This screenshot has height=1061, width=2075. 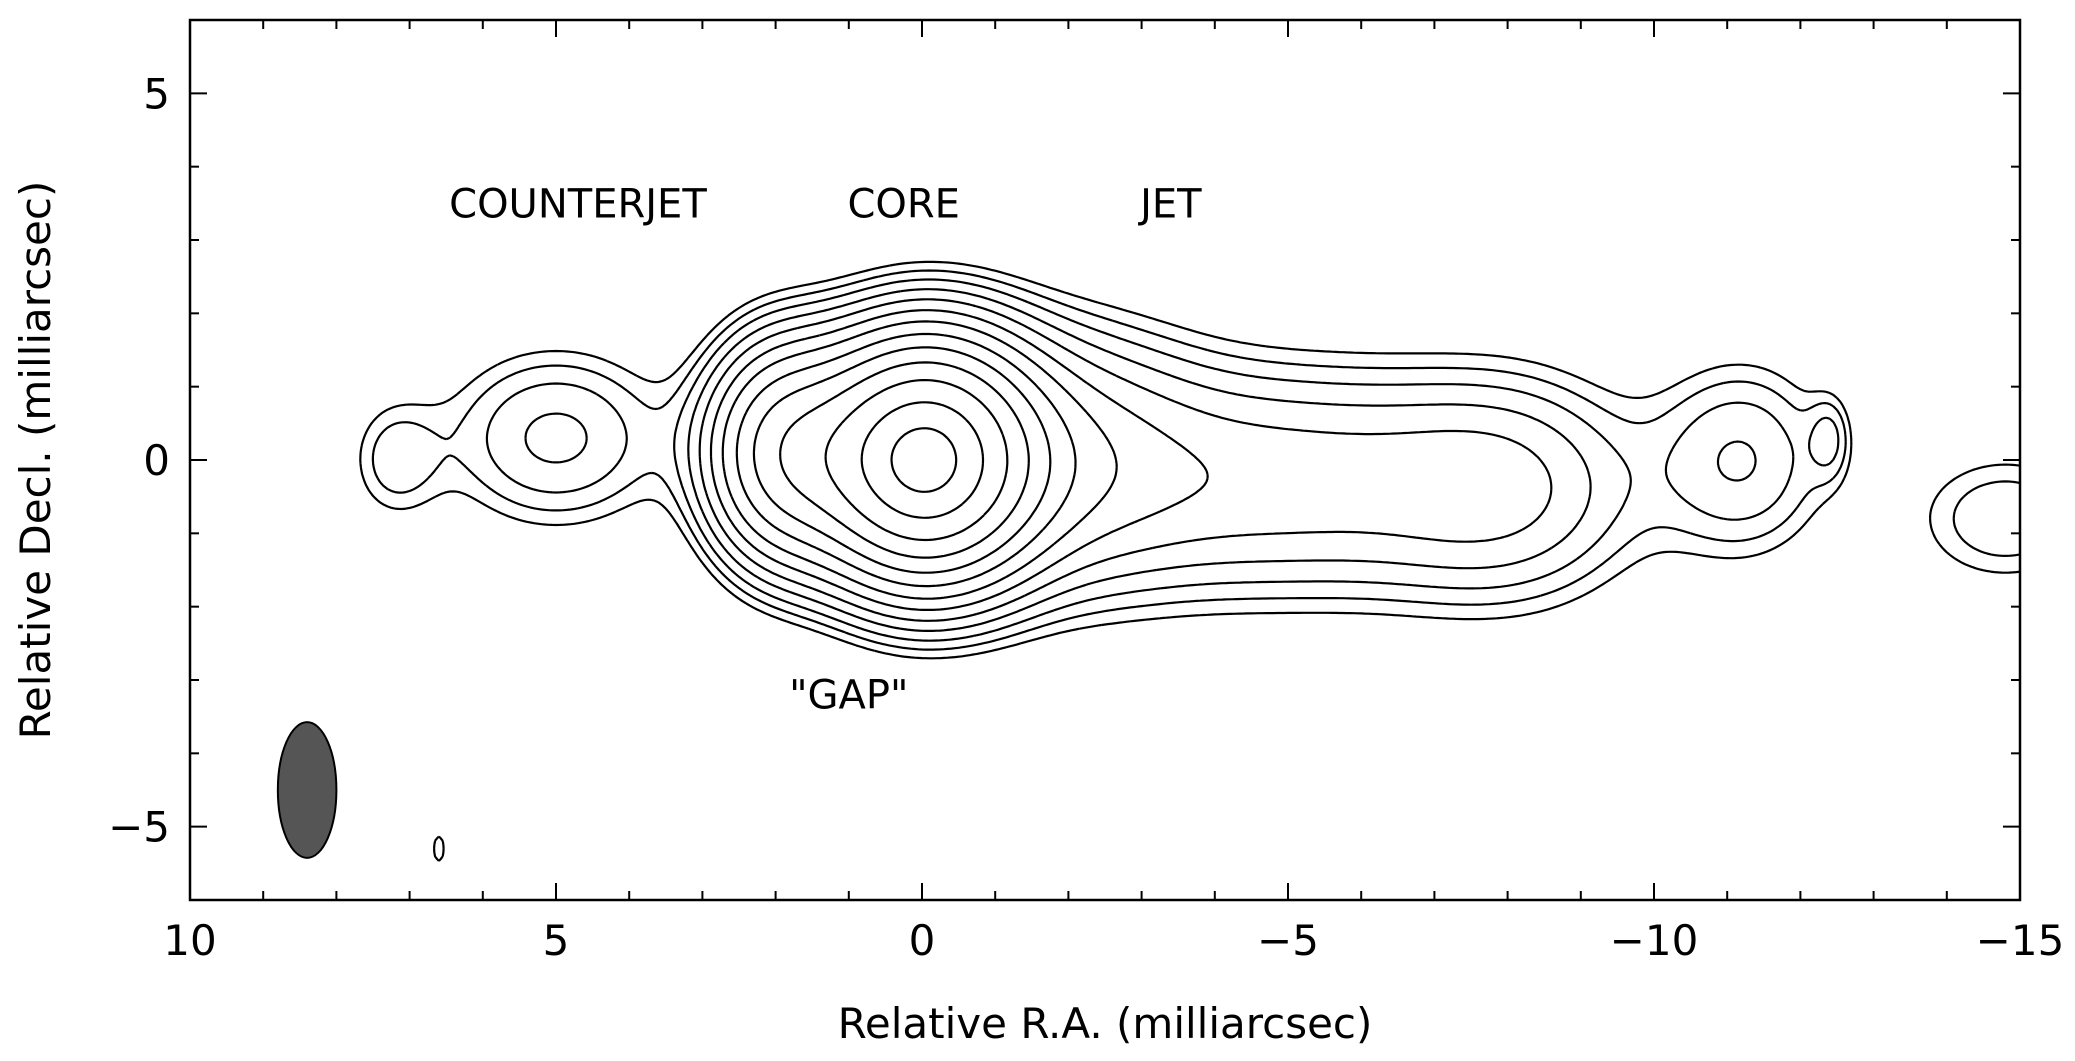 What do you see at coordinates (848, 696) in the screenshot?
I see `annotation-label: "GAP"` at bounding box center [848, 696].